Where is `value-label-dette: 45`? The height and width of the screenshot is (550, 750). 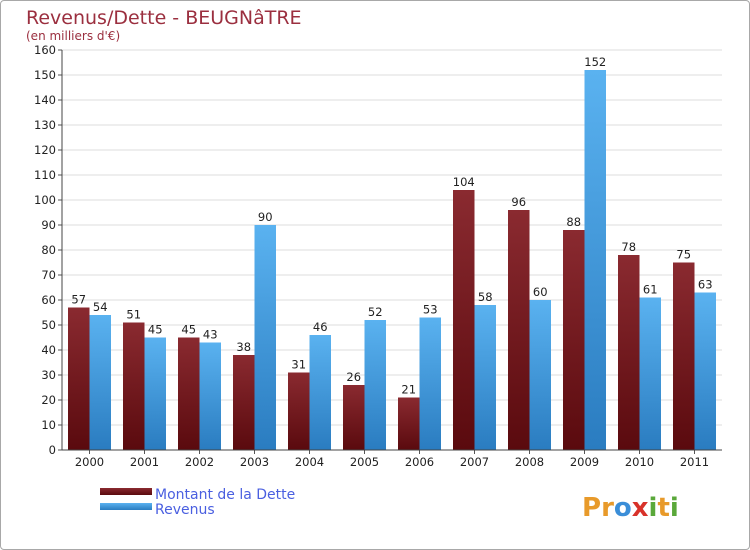
value-label-dette: 45 is located at coordinates (188, 330).